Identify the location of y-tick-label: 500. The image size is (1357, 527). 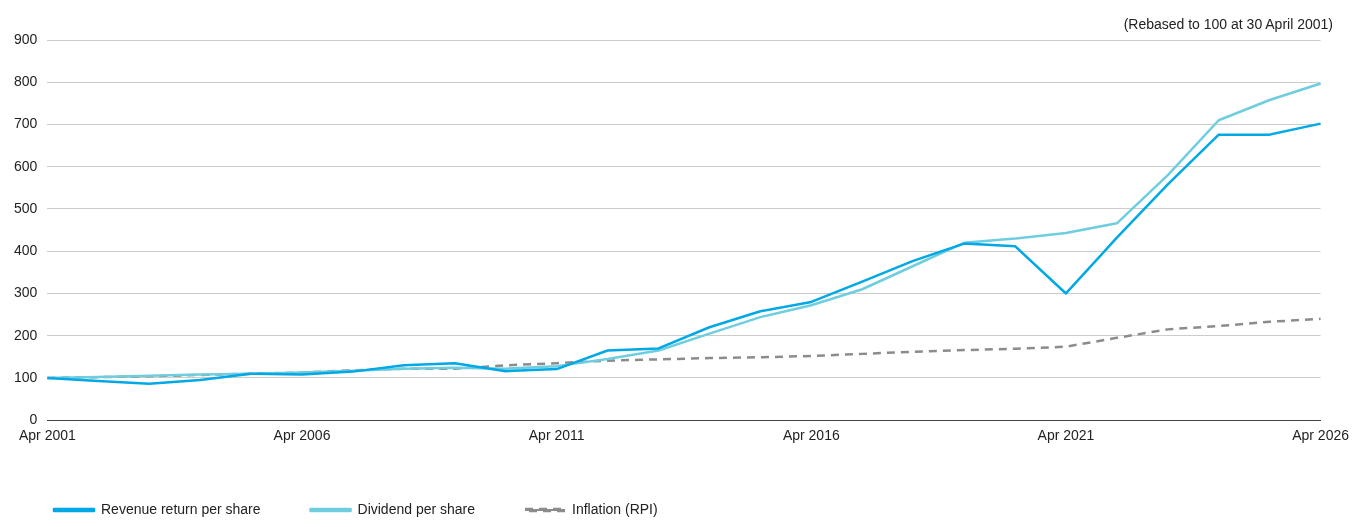
(26, 207).